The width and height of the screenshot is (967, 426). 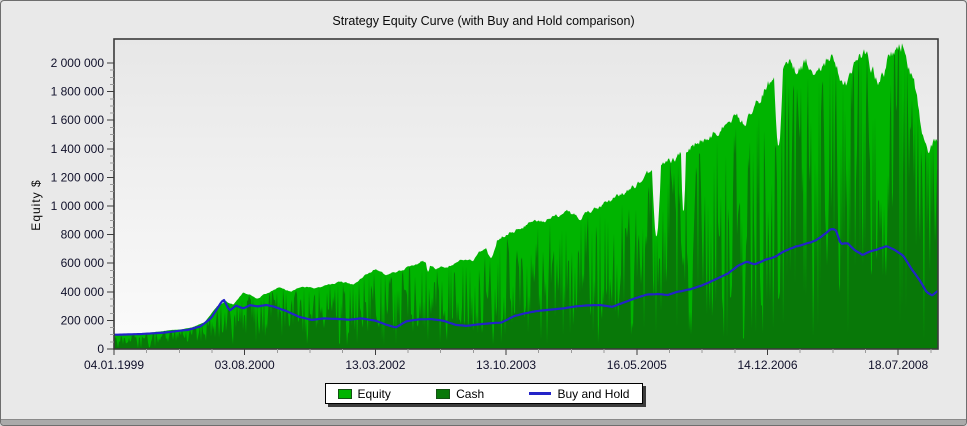 I want to click on y-tick-label: 1 600 000, so click(x=78, y=120).